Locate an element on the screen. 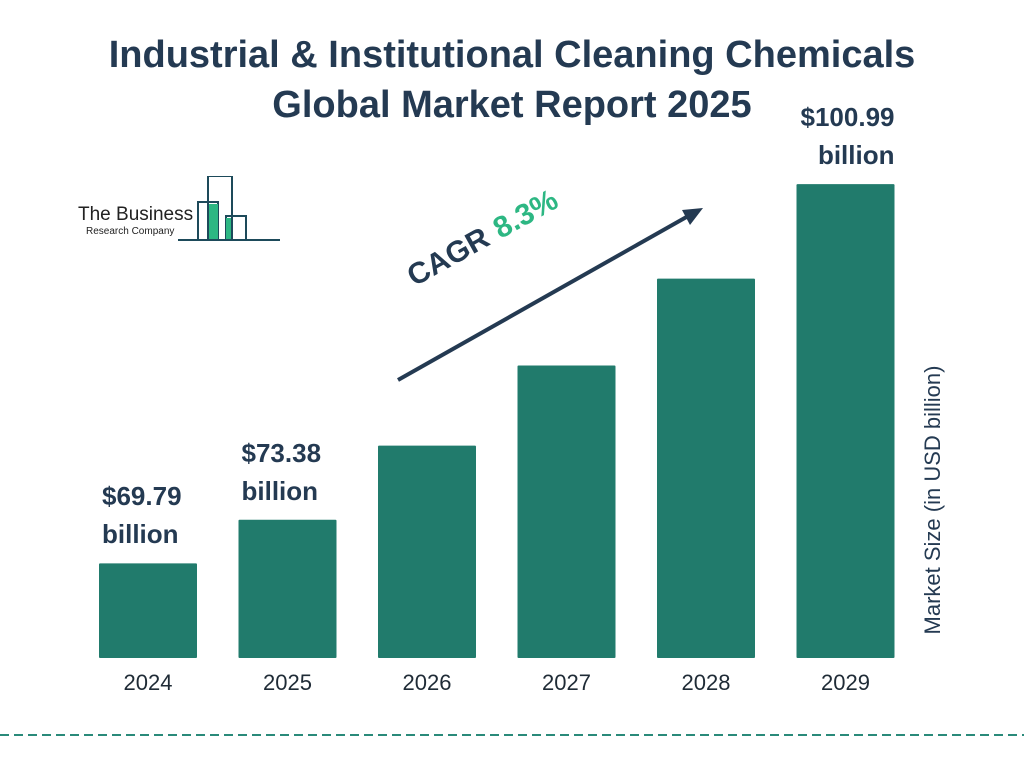  y-axis-label: Market Size (in USD billion) is located at coordinates (932, 500).